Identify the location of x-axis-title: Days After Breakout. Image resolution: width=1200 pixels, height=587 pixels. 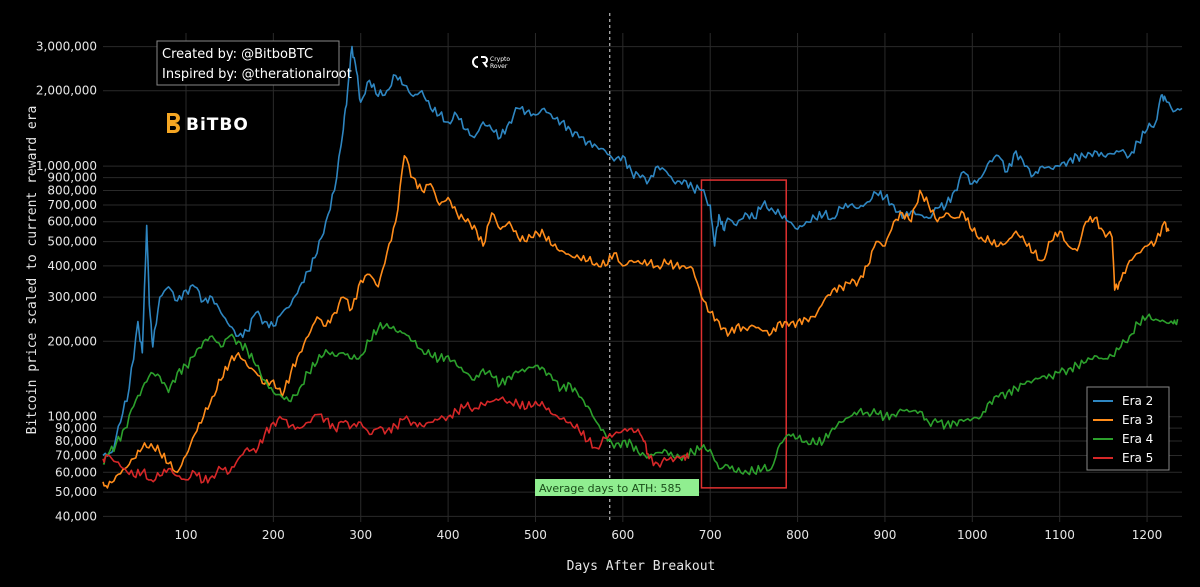
(641, 566).